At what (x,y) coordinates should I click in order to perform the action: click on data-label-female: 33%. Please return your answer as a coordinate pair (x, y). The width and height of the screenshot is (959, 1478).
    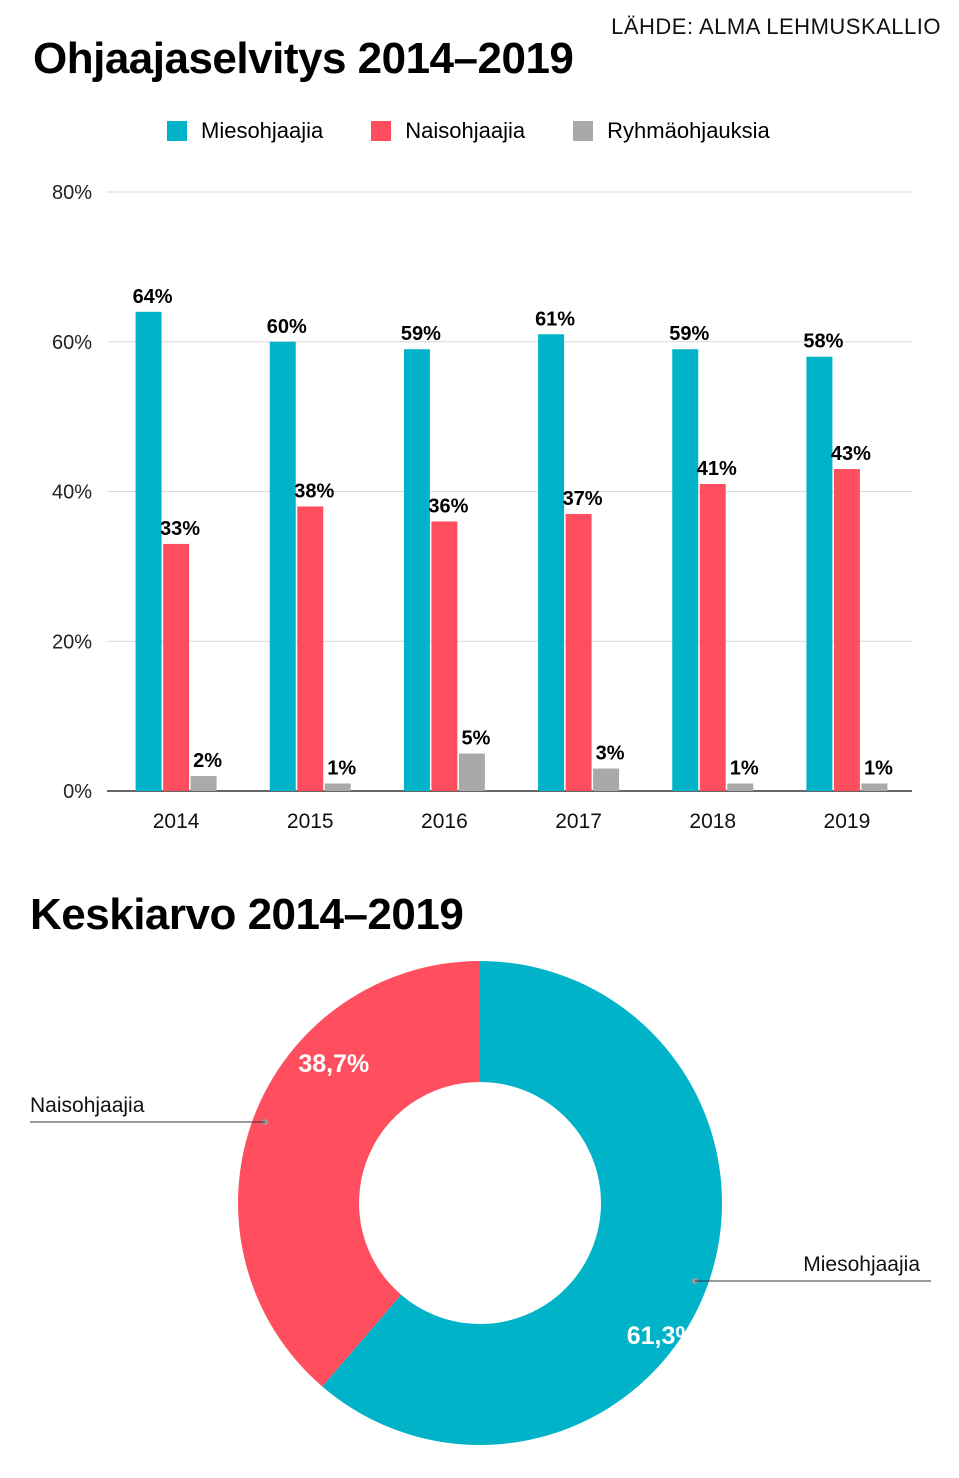
    Looking at the image, I should click on (180, 529).